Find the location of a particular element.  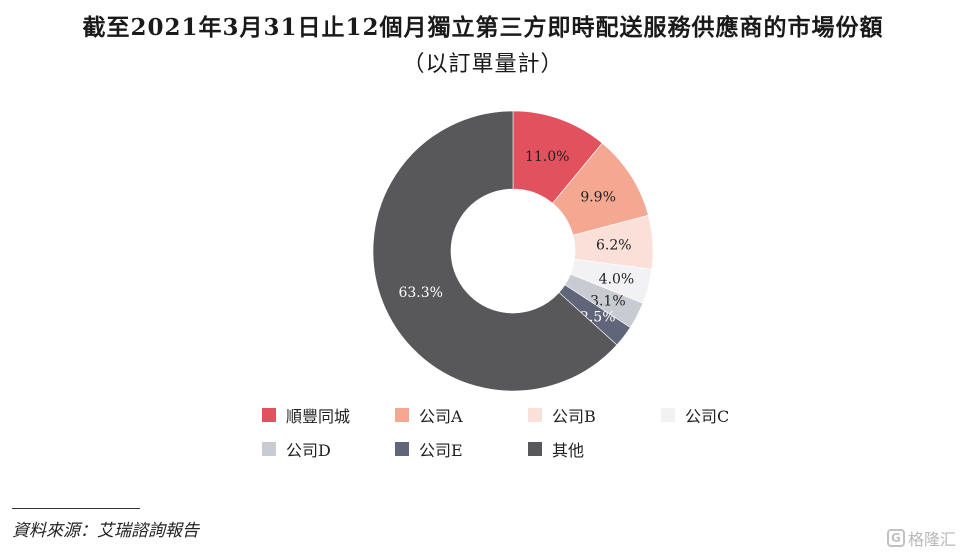

legend-item-4: 公司C is located at coordinates (727, 415).